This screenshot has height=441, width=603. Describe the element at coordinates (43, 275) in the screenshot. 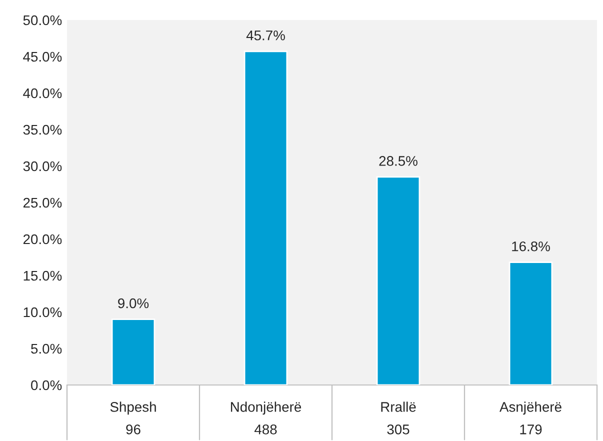

I see `y-tick-label: 15.0%` at that location.